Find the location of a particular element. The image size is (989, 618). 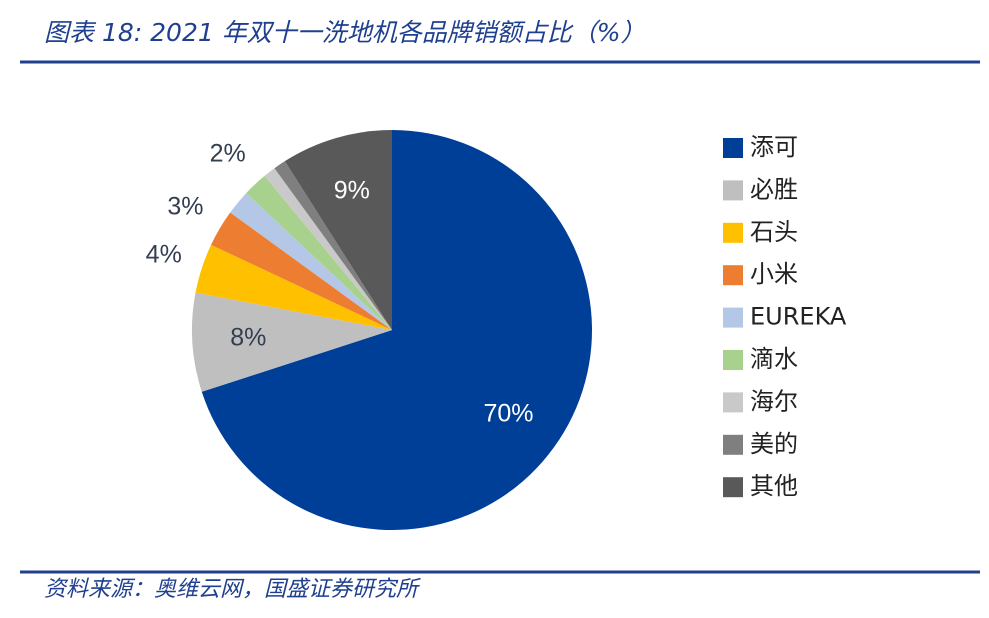

data-label: 9% is located at coordinates (352, 190).